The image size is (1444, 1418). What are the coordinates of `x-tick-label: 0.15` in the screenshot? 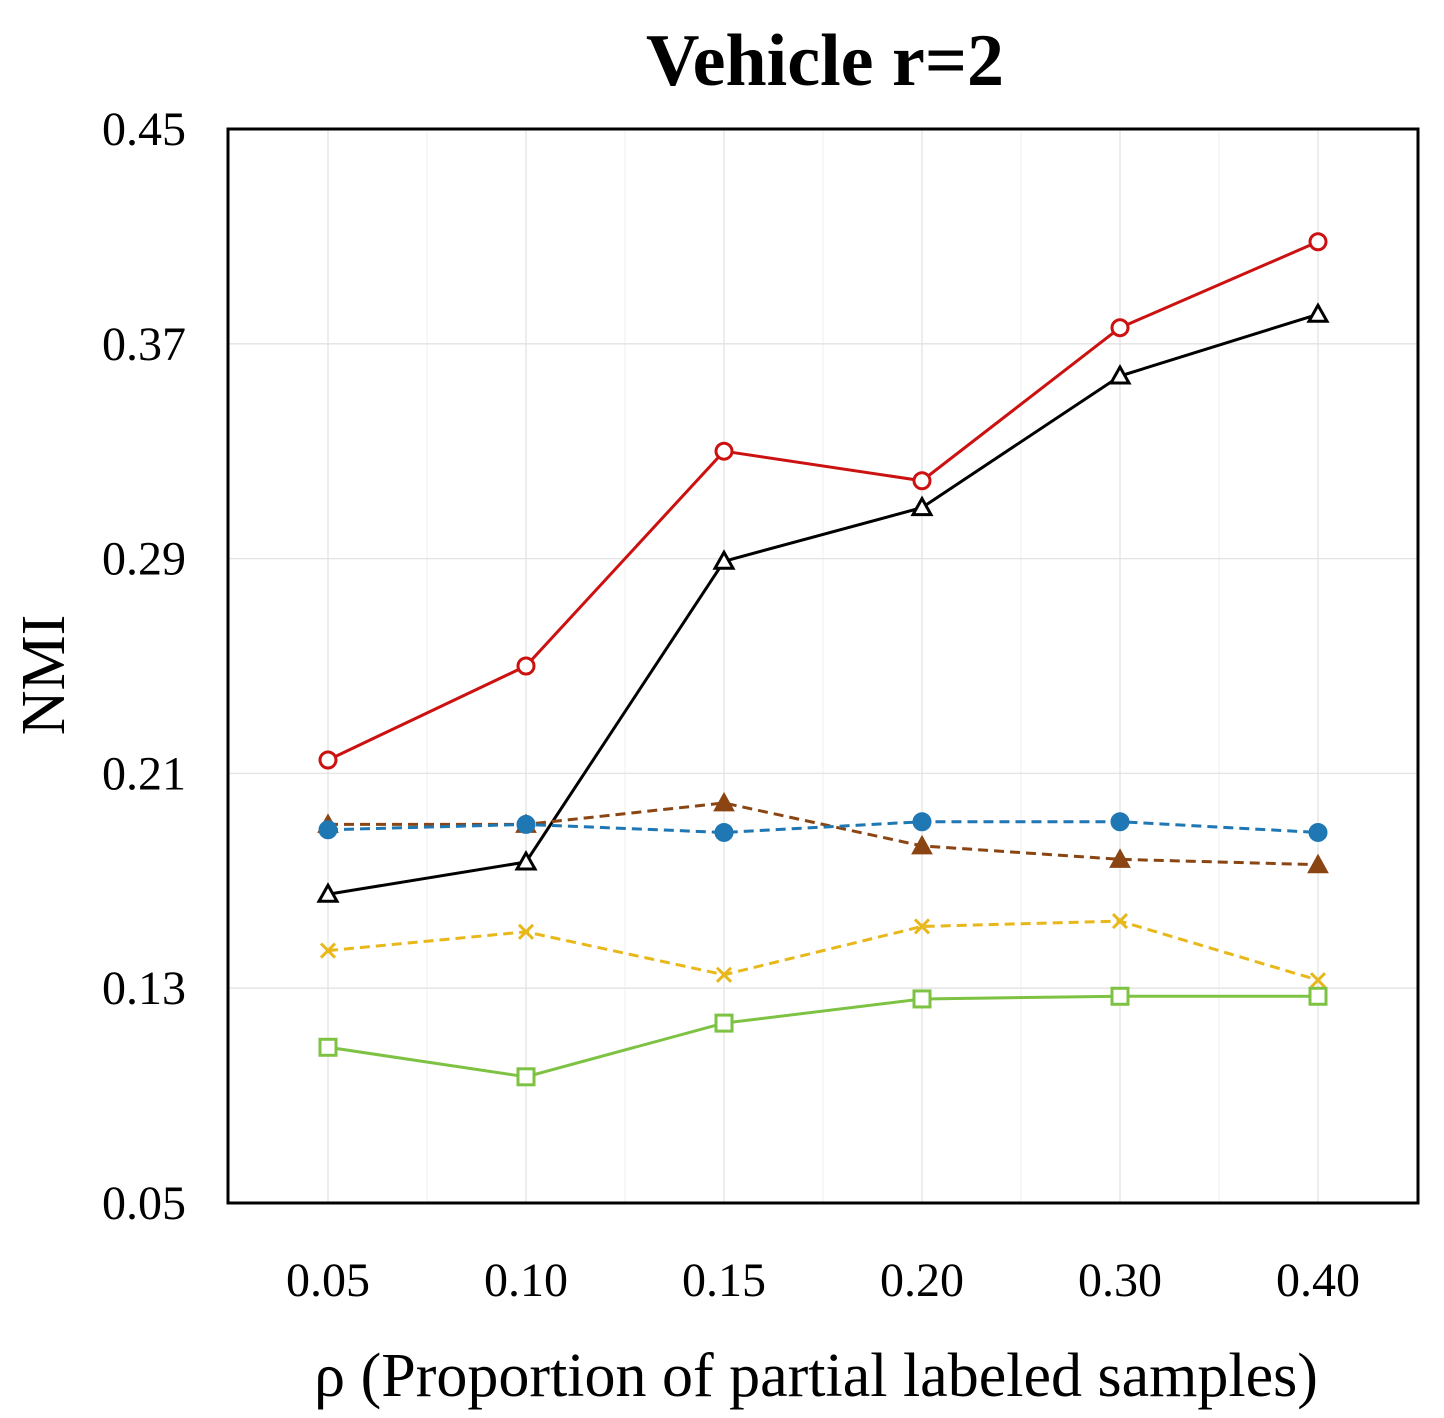 It's located at (724, 1280).